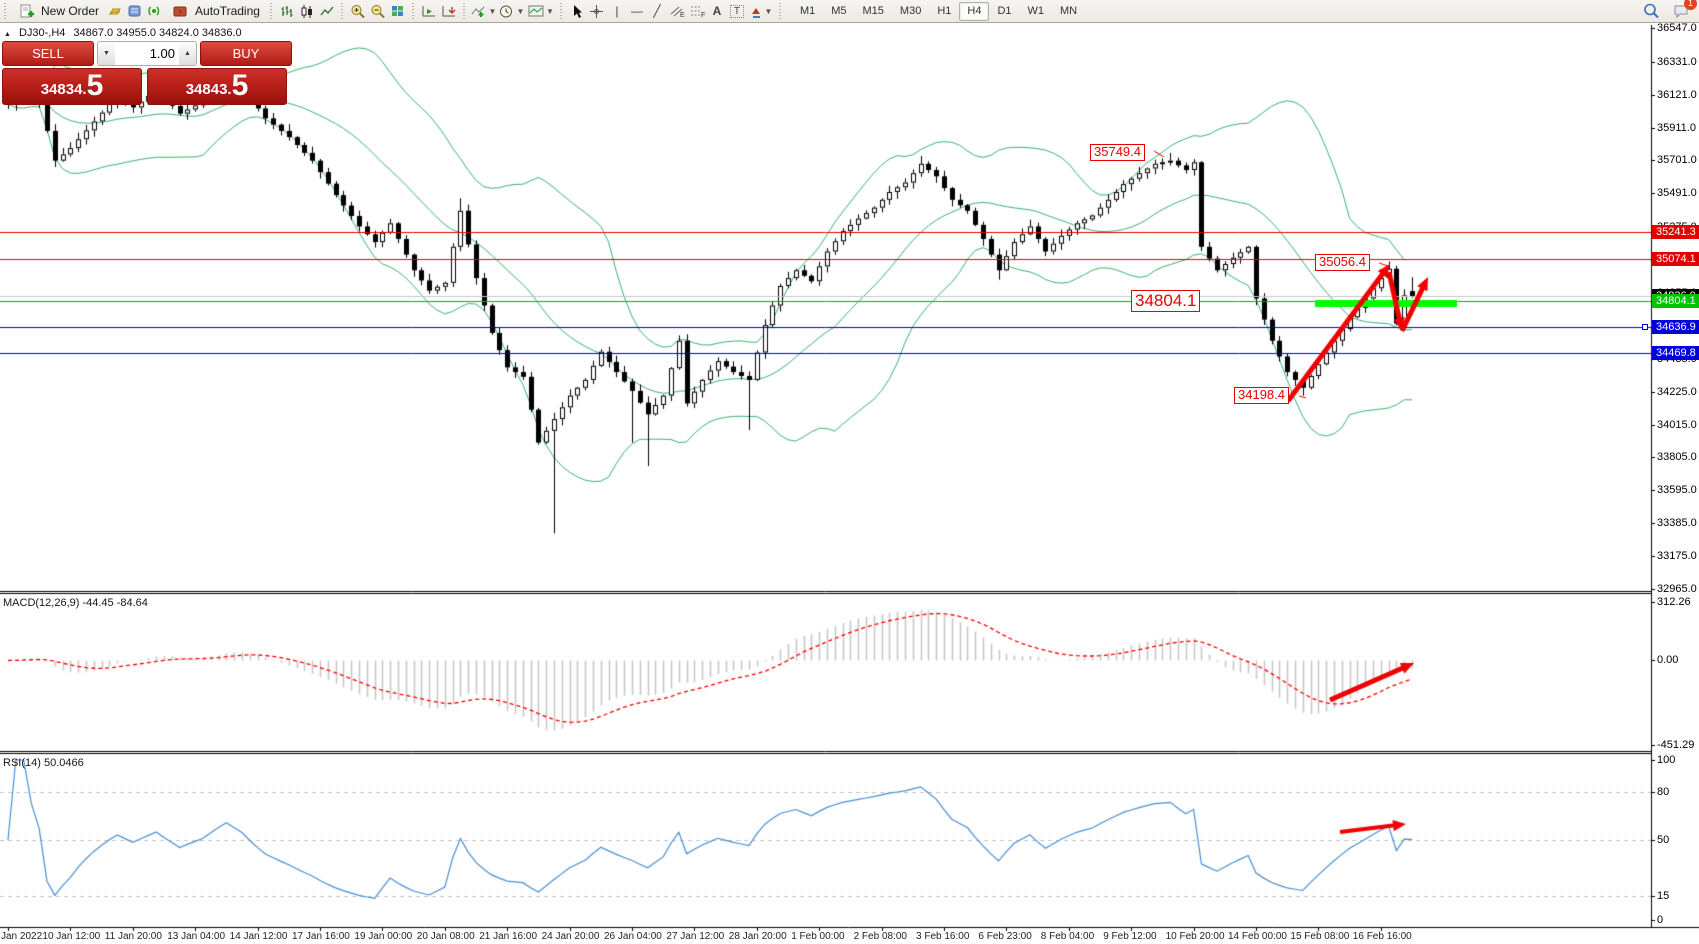  Describe the element at coordinates (358, 11) in the screenshot. I see `zoom-in-icon` at that location.